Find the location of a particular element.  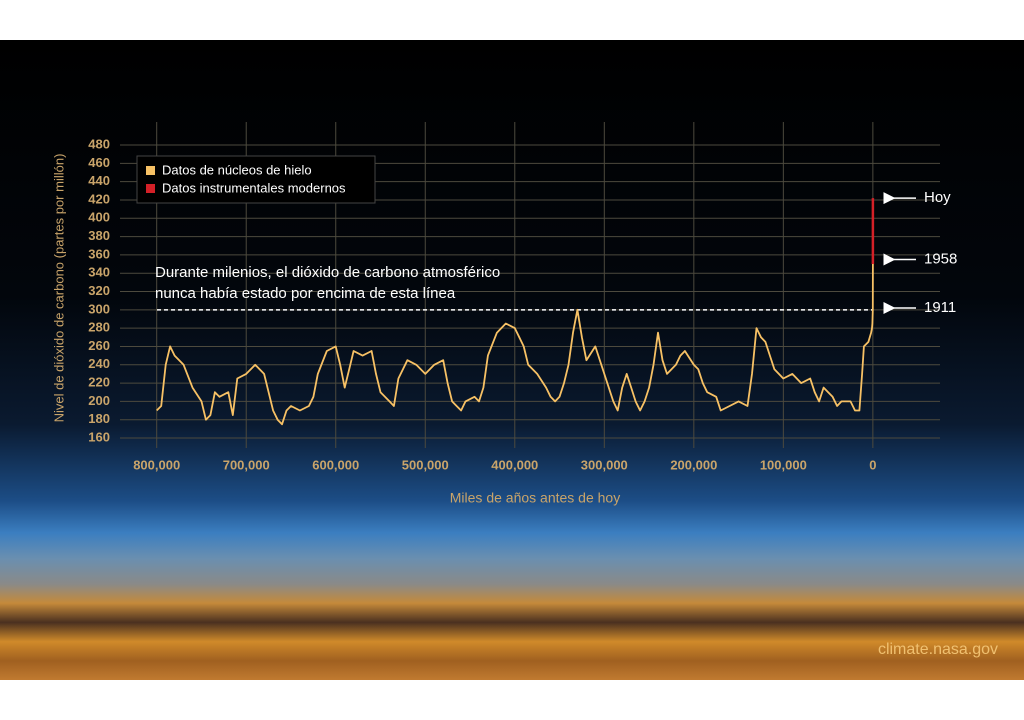

y-tick-label: 180 is located at coordinates (99, 418).